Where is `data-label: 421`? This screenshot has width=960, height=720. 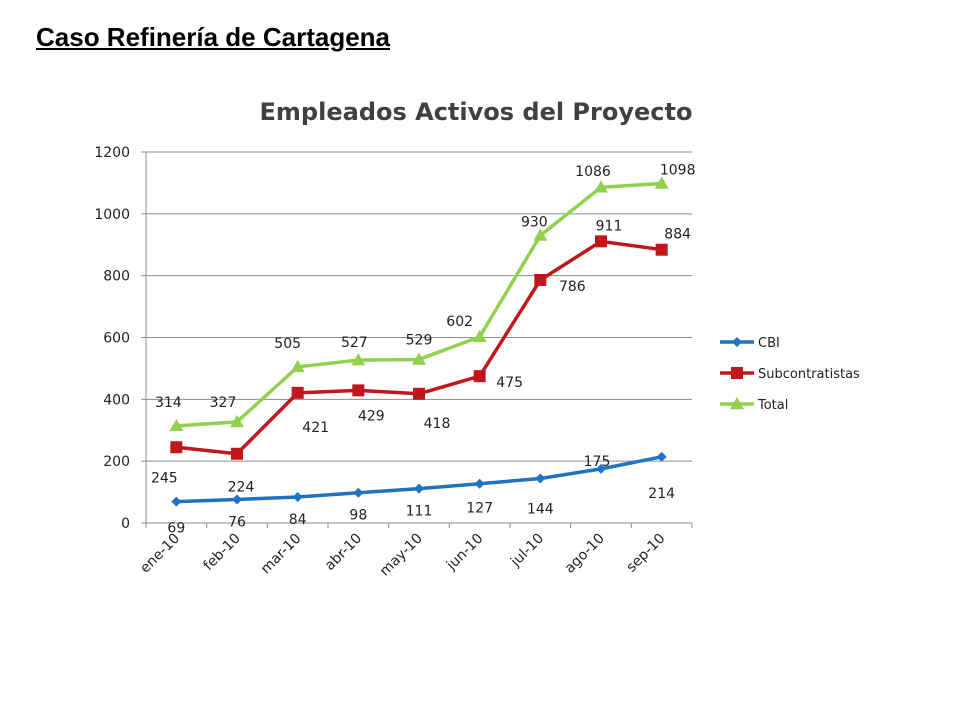 data-label: 421 is located at coordinates (315, 428).